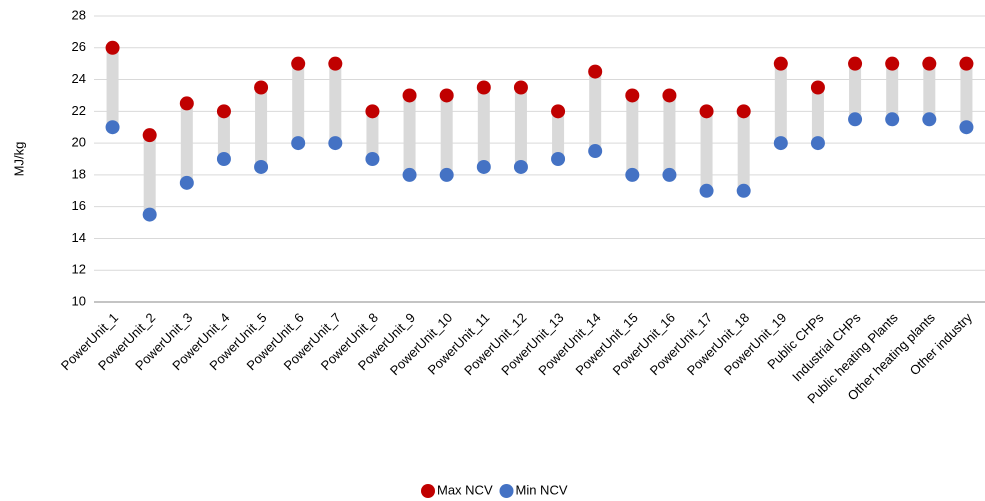 This screenshot has height=501, width=985. Describe the element at coordinates (79, 110) in the screenshot. I see `y-tick-label: 22` at that location.